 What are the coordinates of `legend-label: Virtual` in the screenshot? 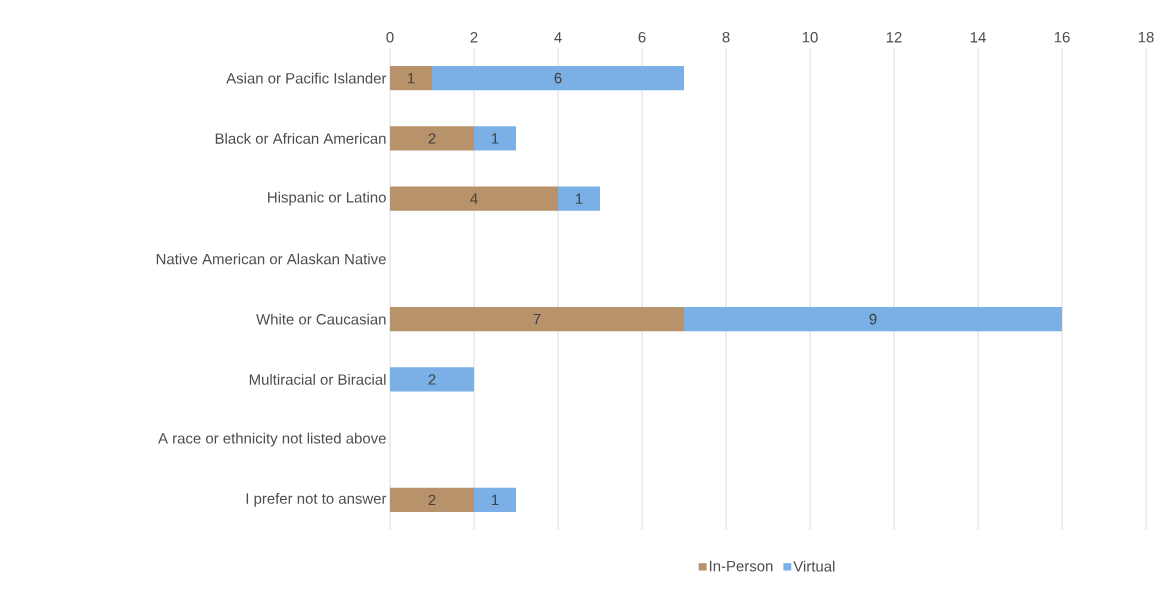 It's located at (814, 566).